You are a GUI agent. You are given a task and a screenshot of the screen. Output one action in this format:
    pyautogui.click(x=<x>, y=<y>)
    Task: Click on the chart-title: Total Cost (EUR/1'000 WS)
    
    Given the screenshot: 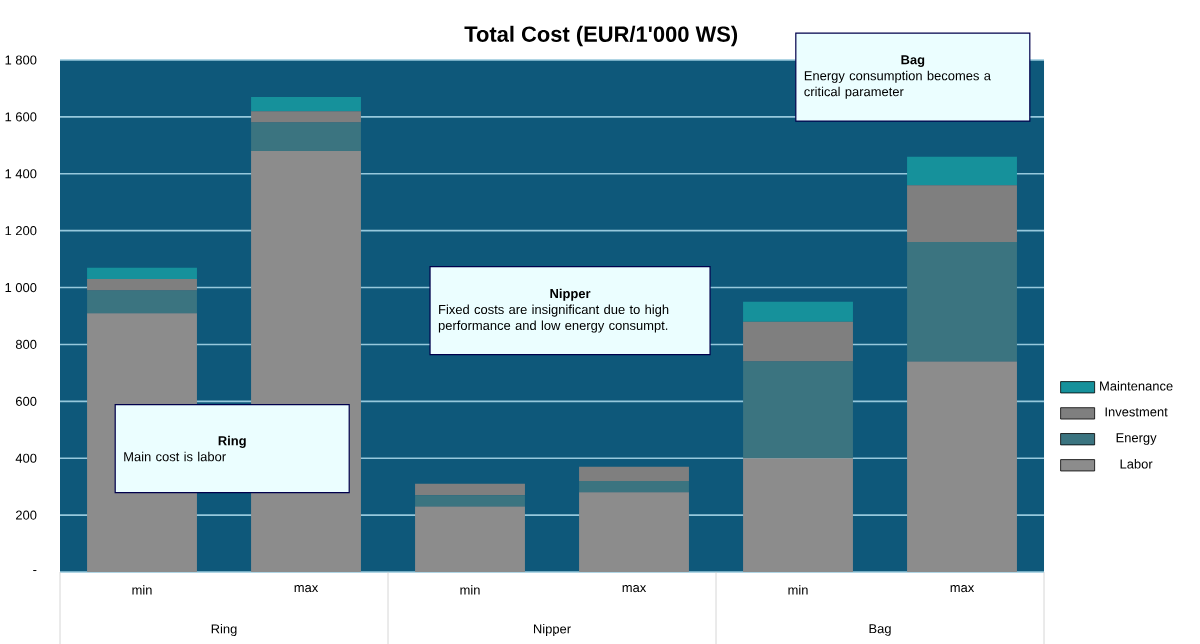 What is the action you would take?
    pyautogui.click(x=601, y=36)
    